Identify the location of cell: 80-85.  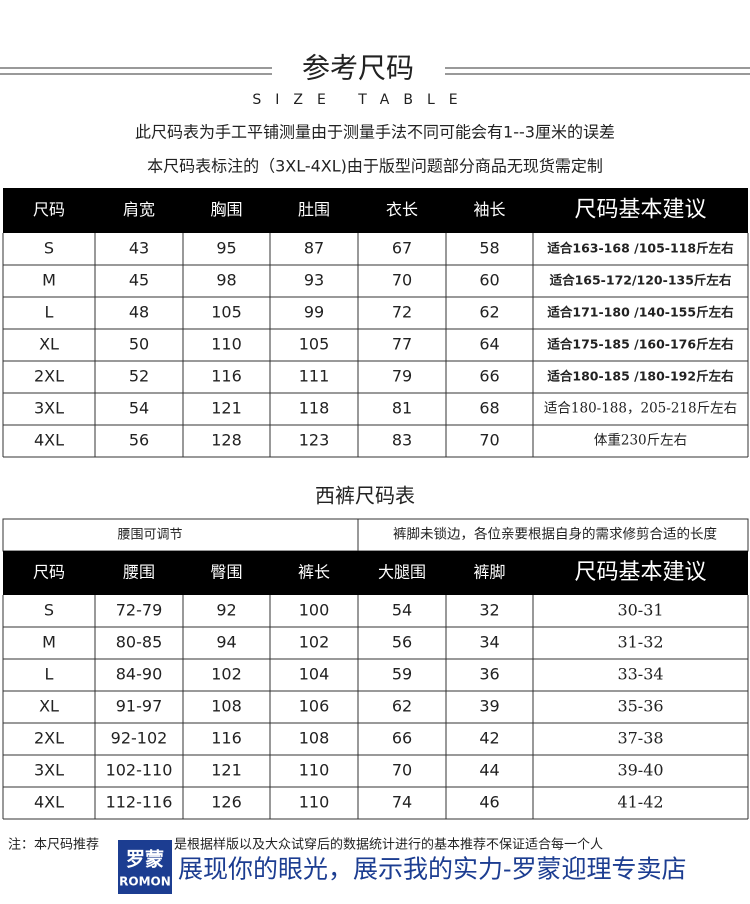
(139, 642).